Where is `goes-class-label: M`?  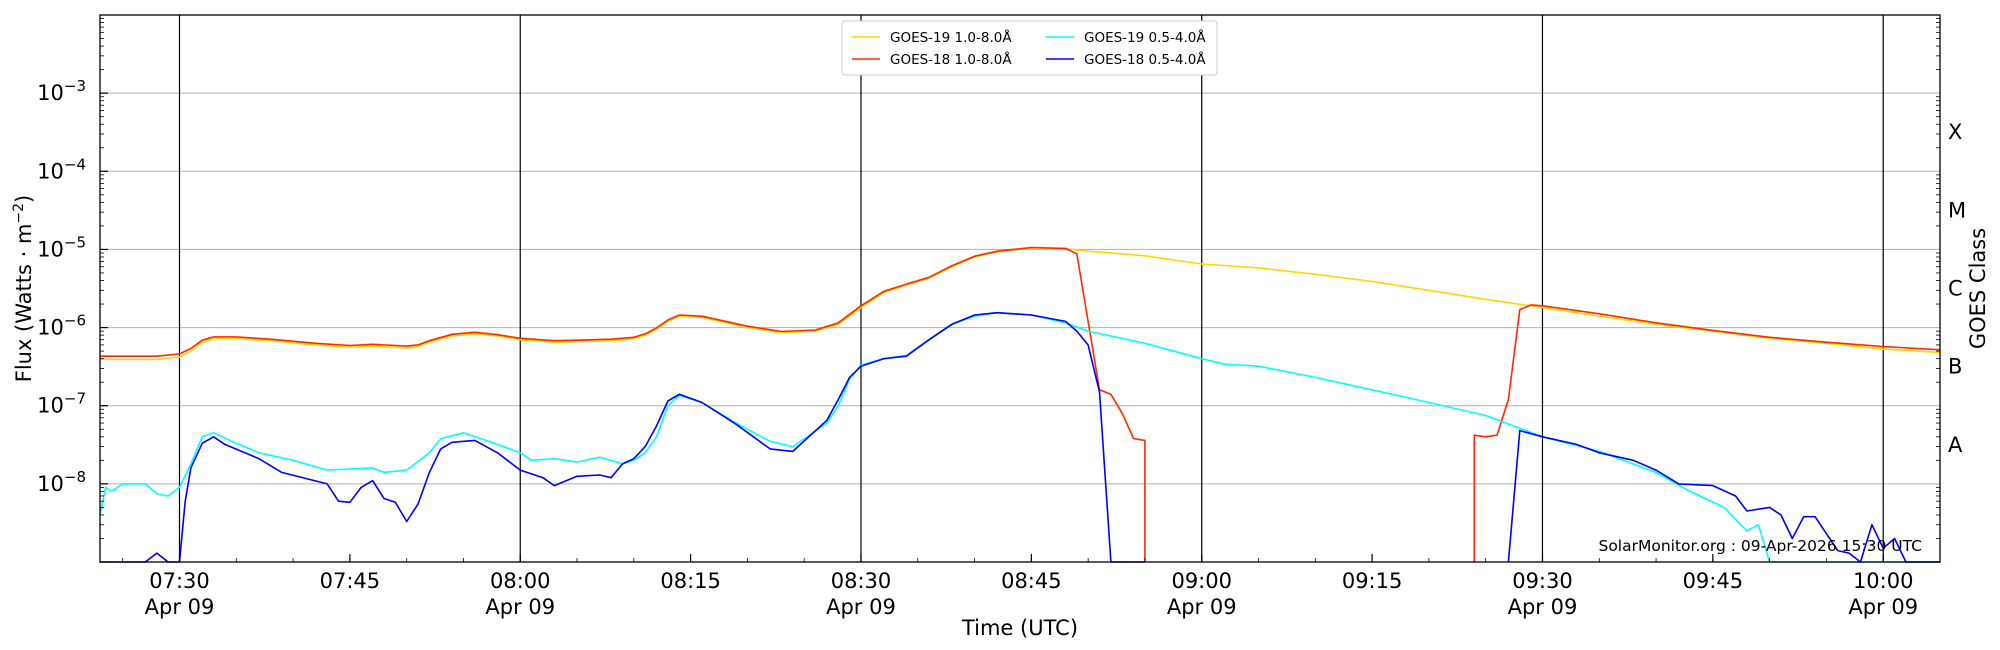
goes-class-label: M is located at coordinates (1957, 210).